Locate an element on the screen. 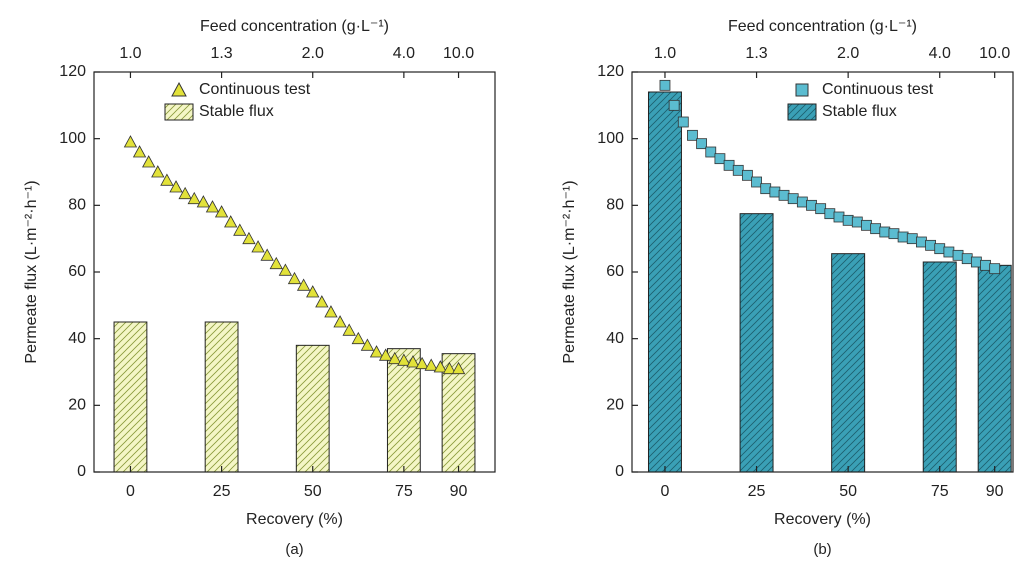 The image size is (1020, 569). x-axis-label: Recovery (%) is located at coordinates (294, 519).